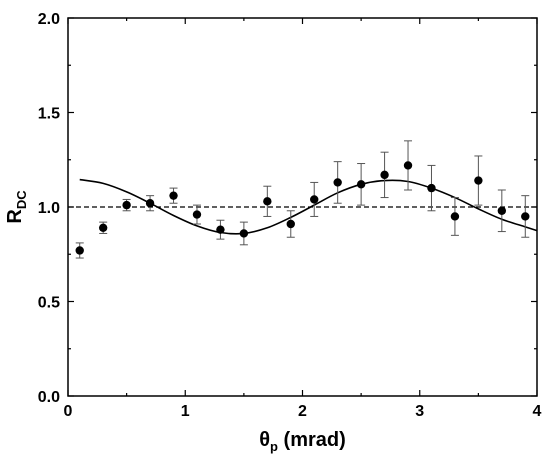  What do you see at coordinates (49, 114) in the screenshot?
I see `y-tick-label: 1.5` at bounding box center [49, 114].